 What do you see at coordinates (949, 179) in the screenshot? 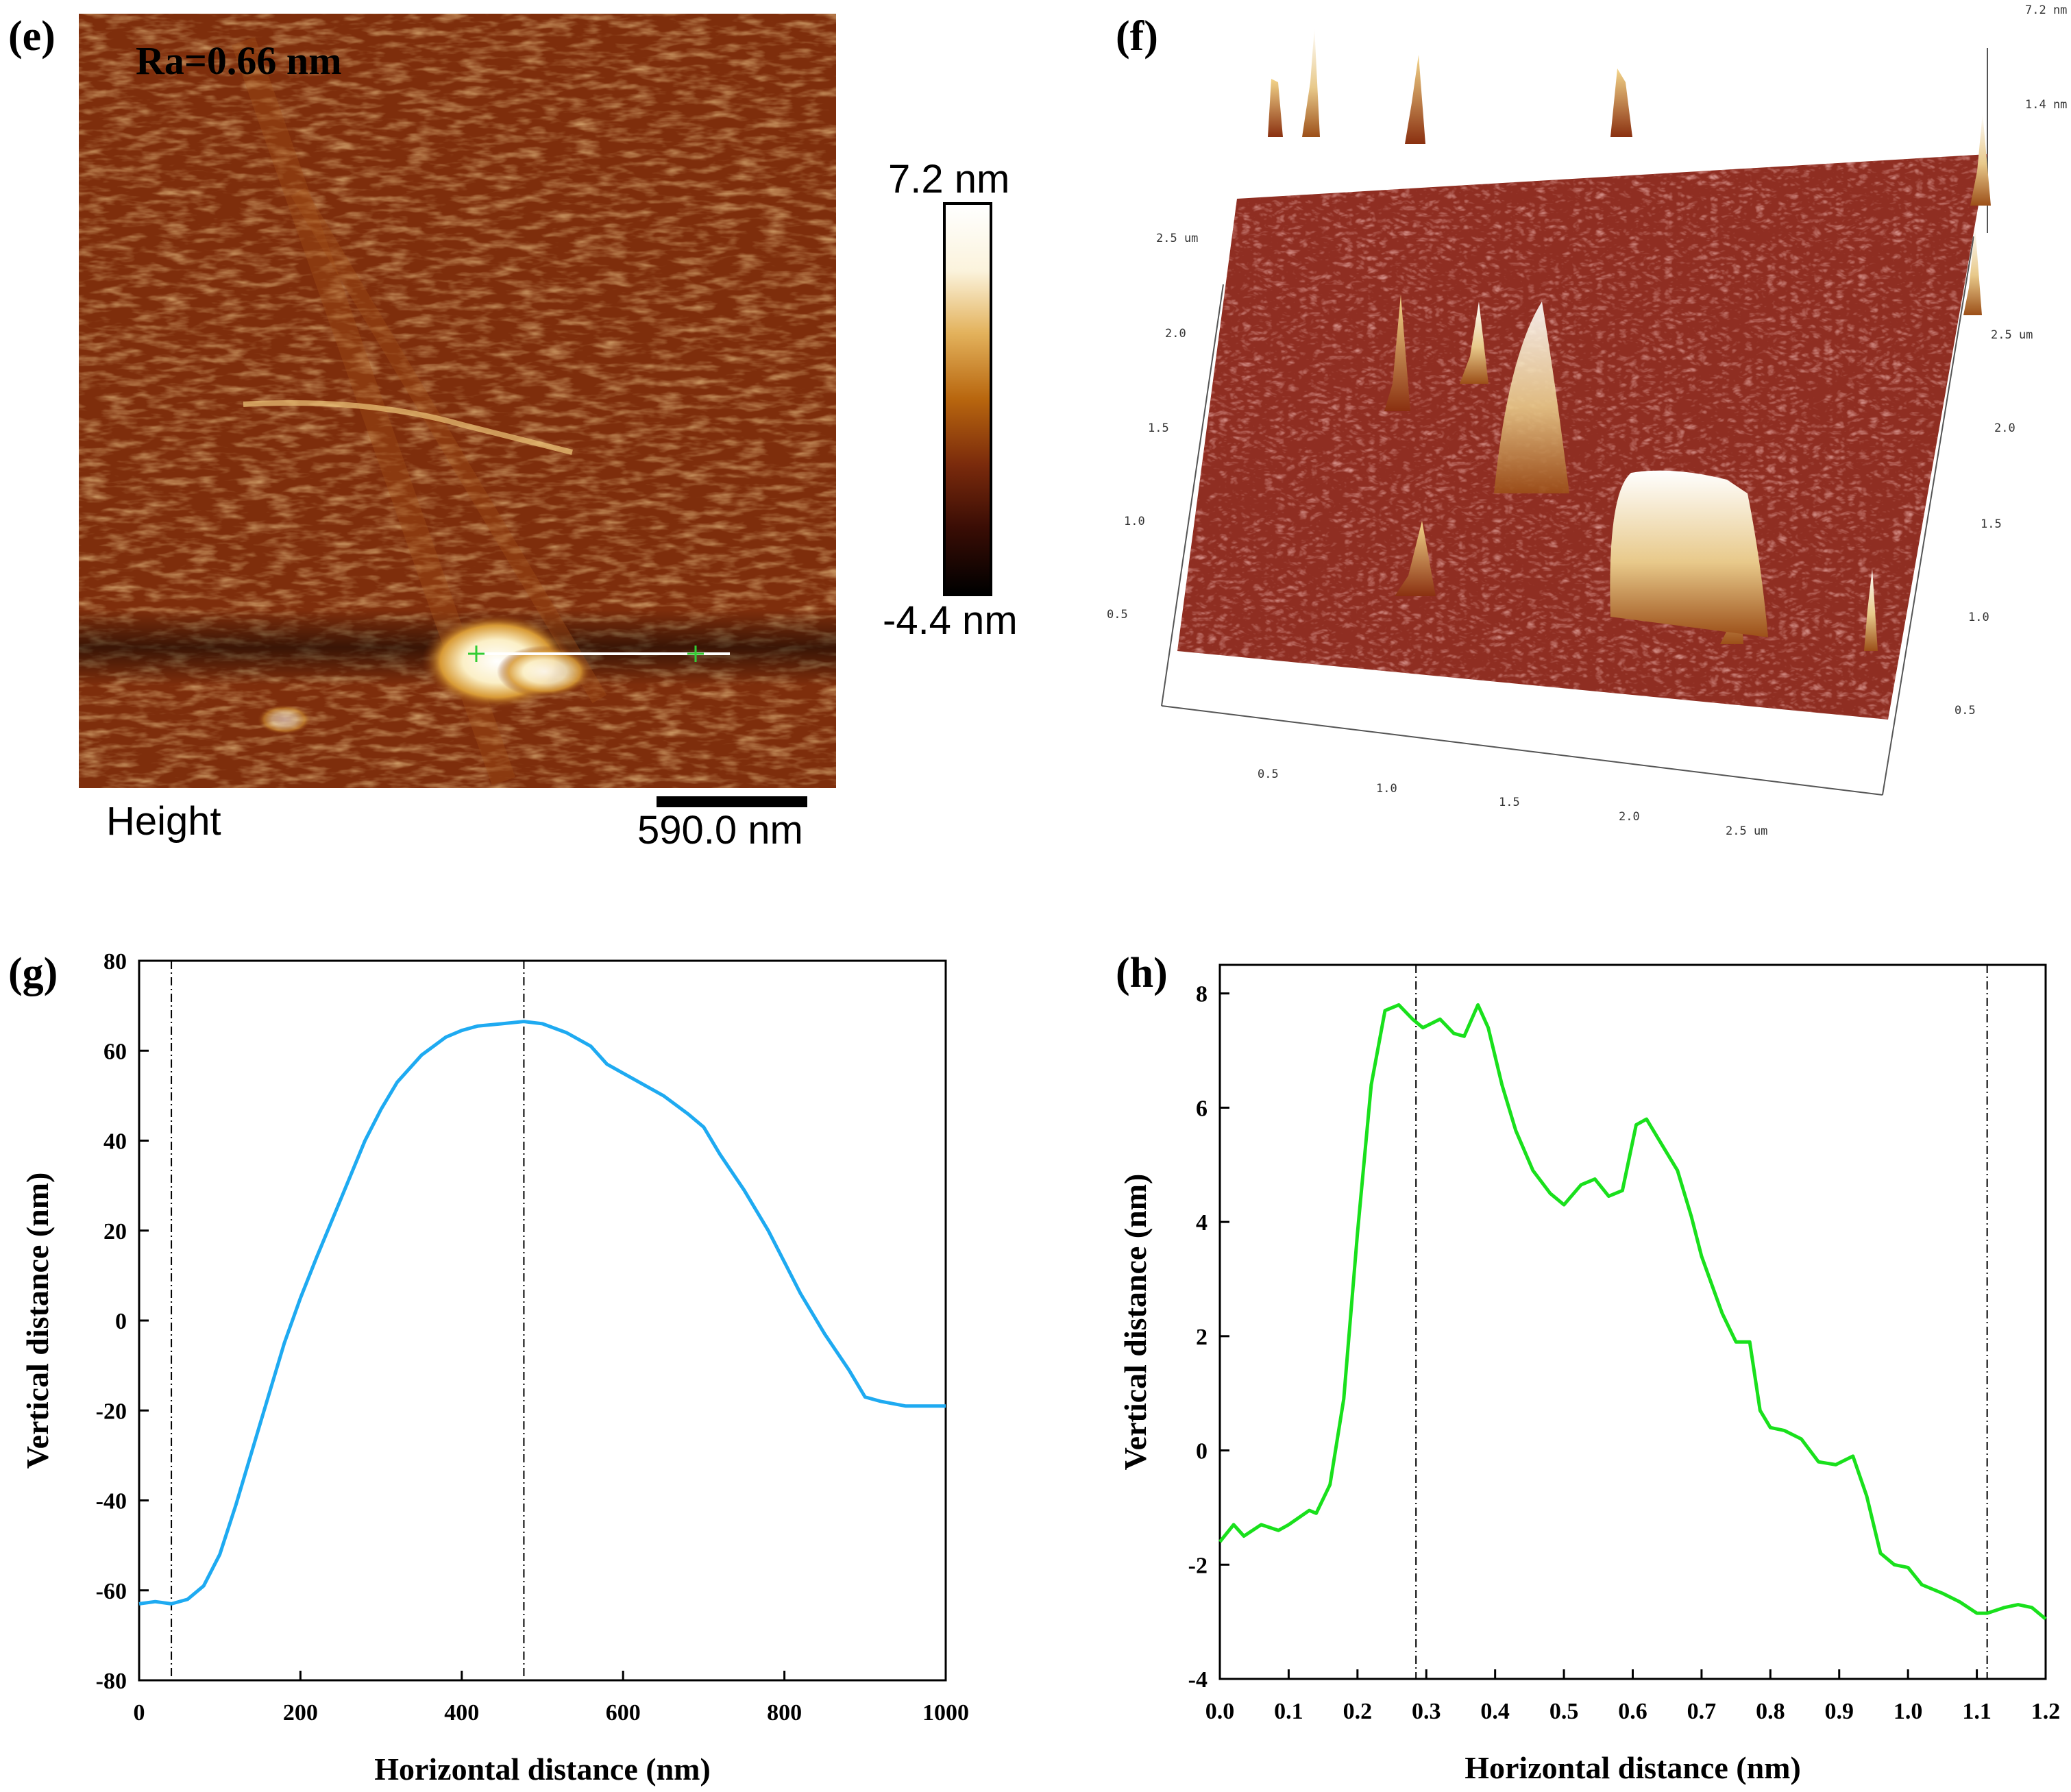
I see `colorbar-max-label: 7.2 nm` at bounding box center [949, 179].